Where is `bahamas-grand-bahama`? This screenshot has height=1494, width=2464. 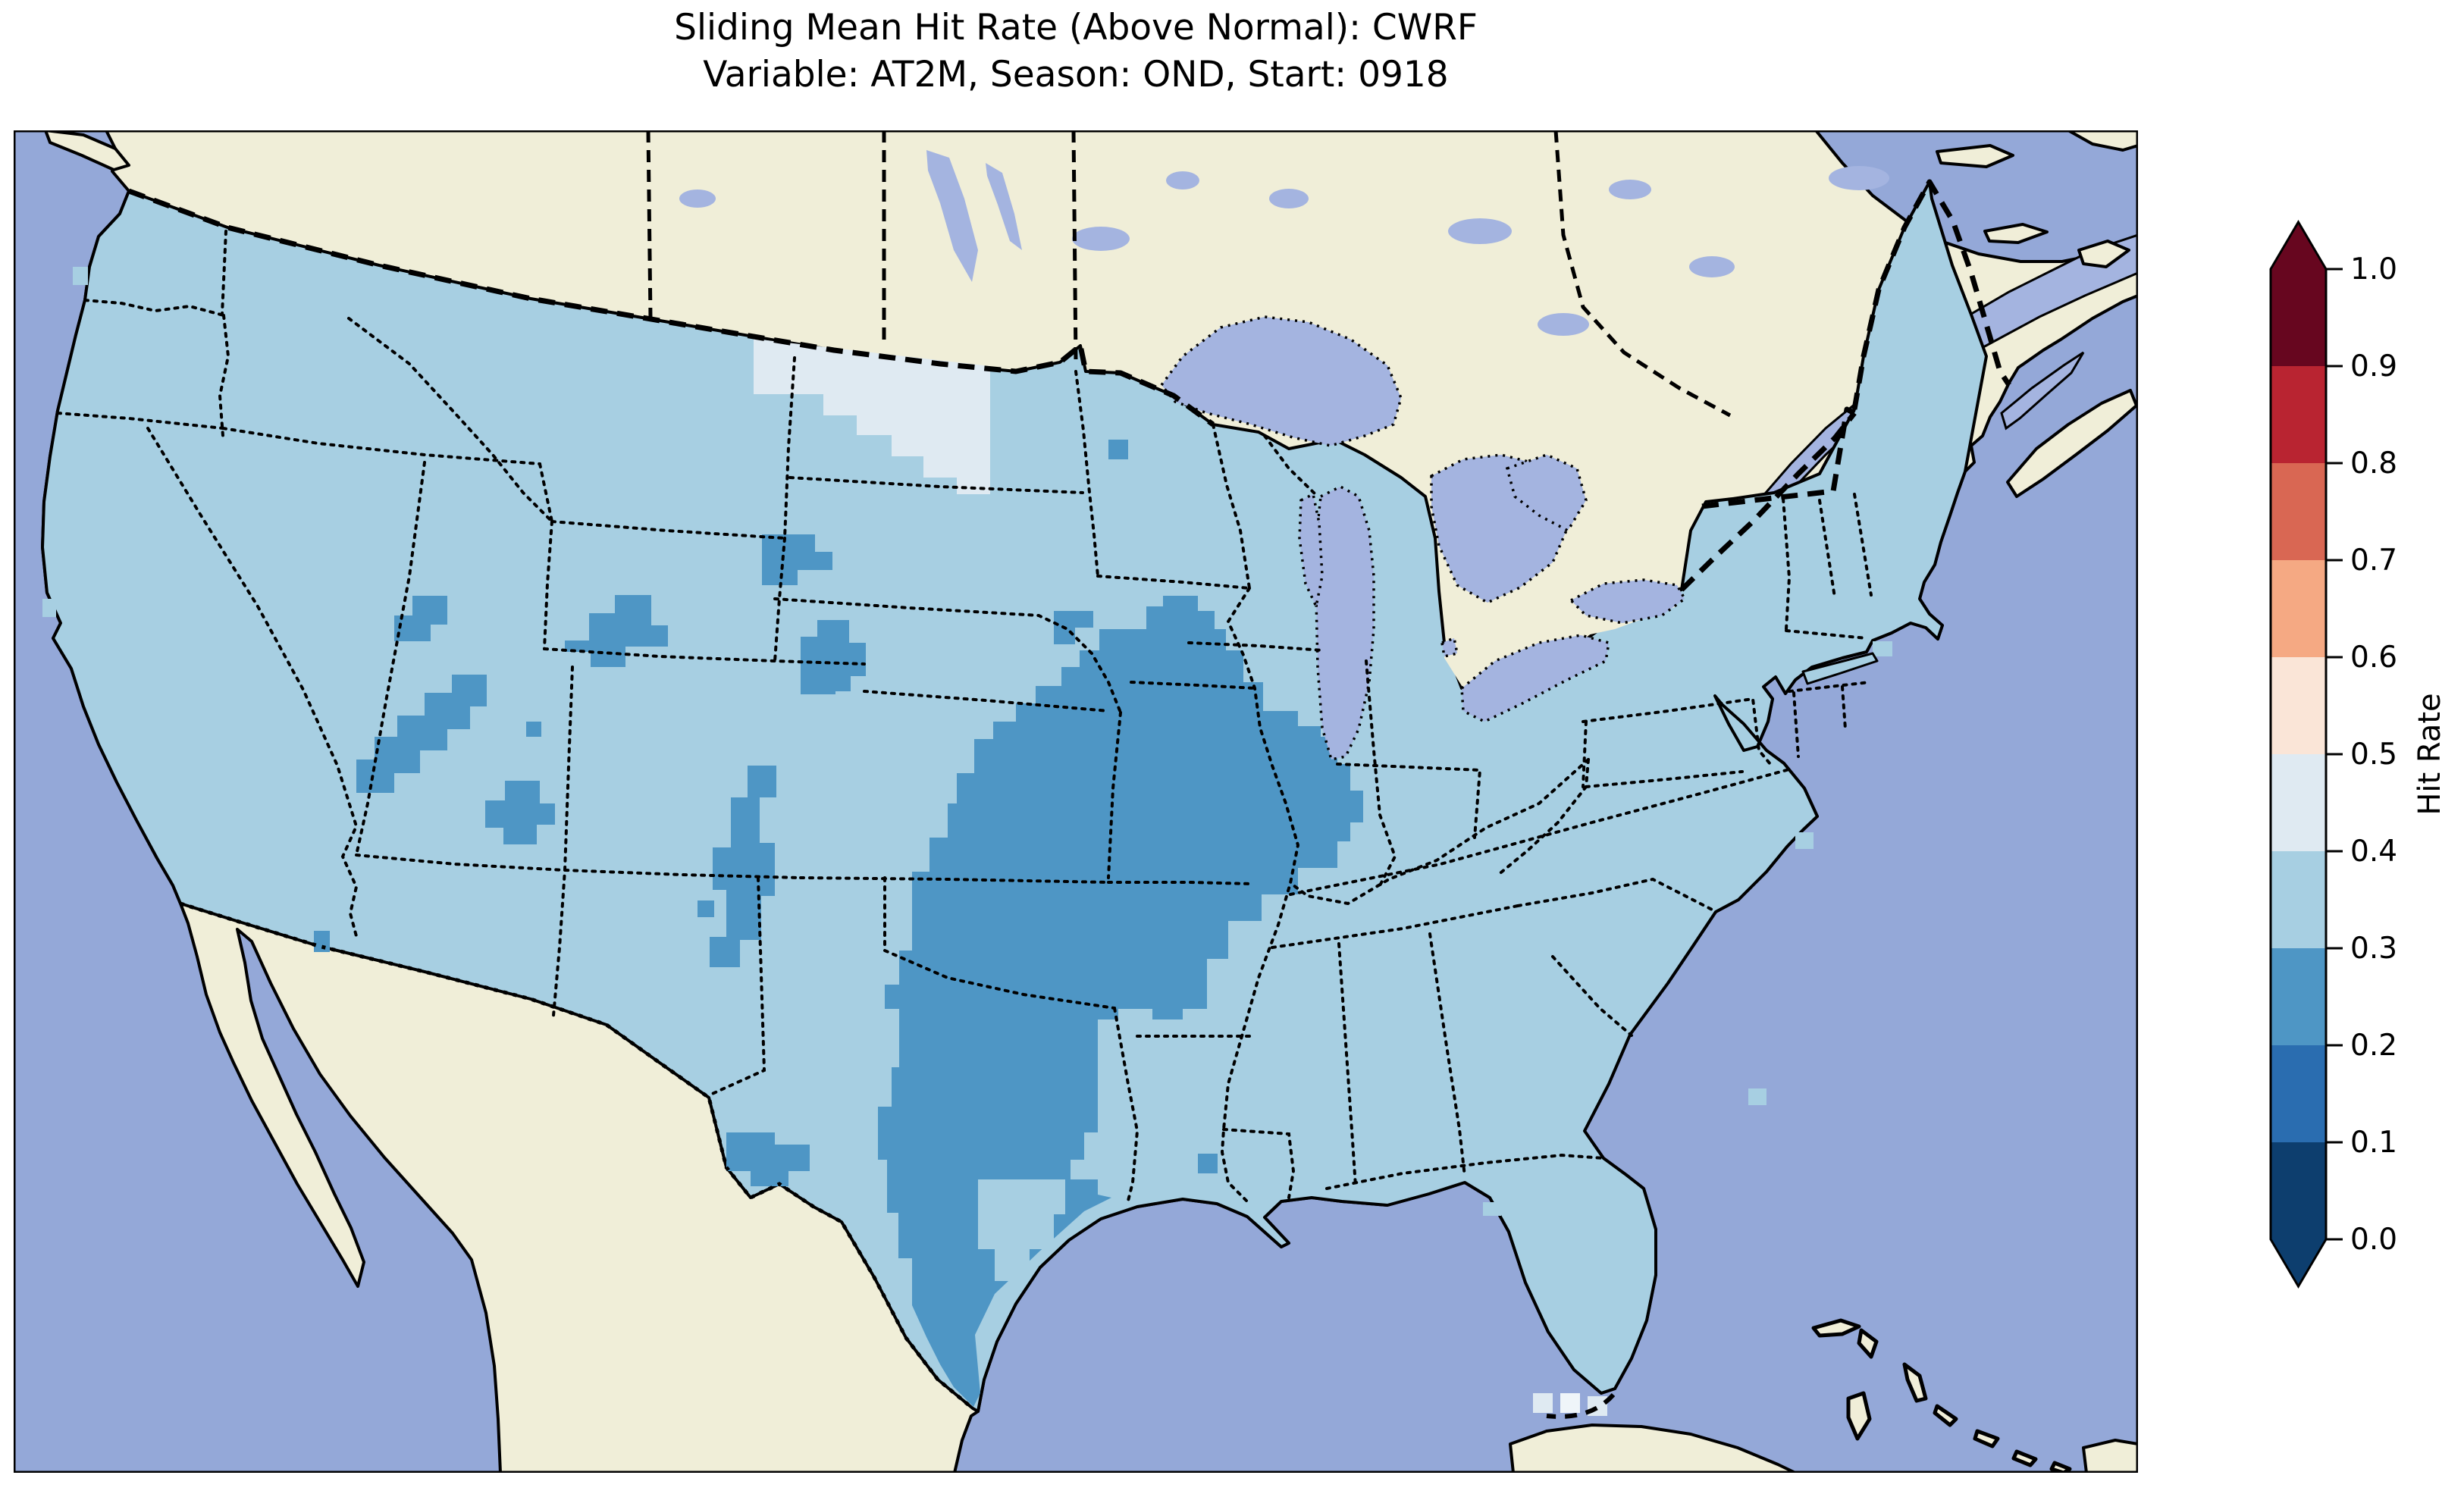 bahamas-grand-bahama is located at coordinates (1836, 1328).